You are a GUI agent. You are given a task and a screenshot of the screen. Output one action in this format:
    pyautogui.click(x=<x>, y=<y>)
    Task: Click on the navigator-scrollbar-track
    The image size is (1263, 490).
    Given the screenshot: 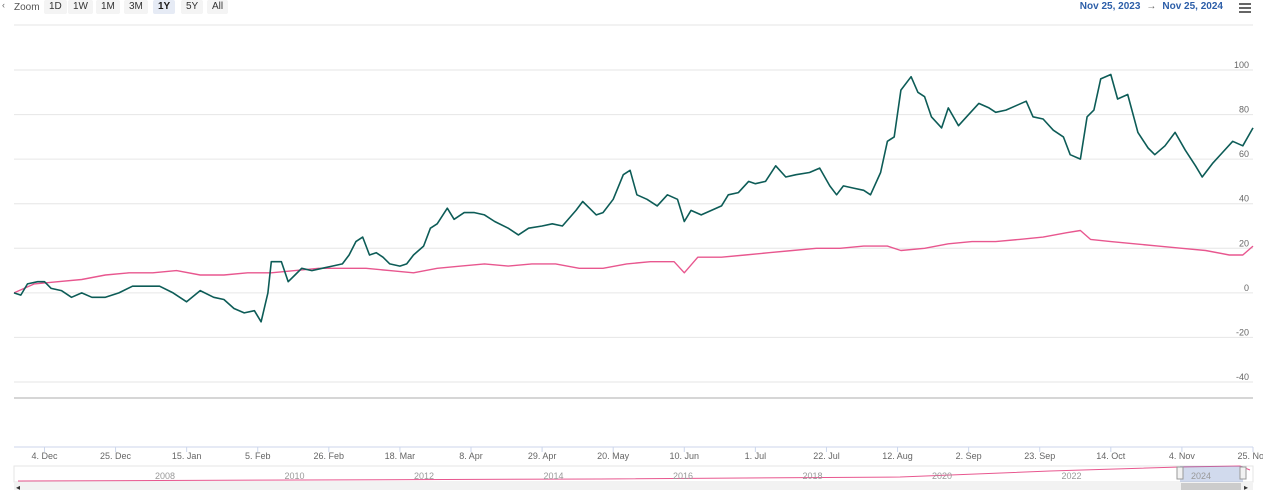 What is the action you would take?
    pyautogui.click(x=633, y=486)
    